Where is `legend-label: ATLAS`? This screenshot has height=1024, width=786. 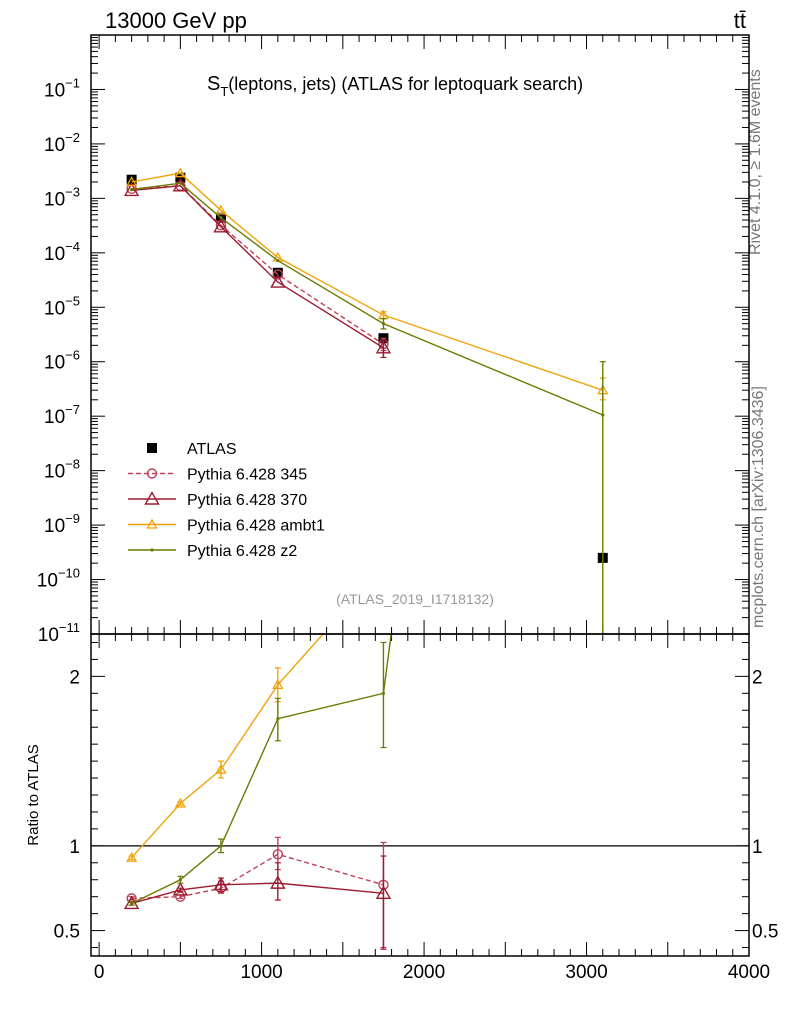
legend-label: ATLAS is located at coordinates (212, 449).